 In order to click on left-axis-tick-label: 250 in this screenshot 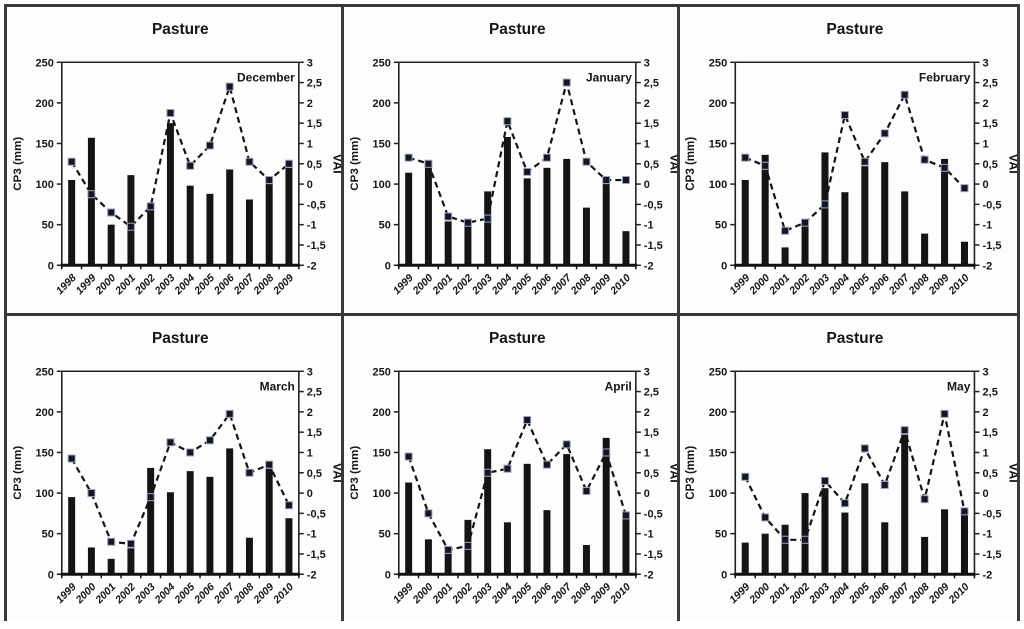, I will do `click(718, 63)`.